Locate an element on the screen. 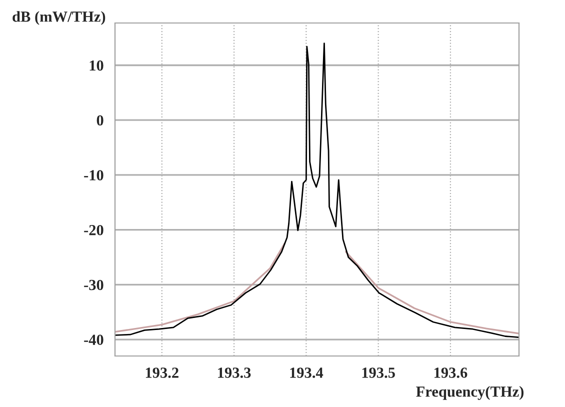 The height and width of the screenshot is (407, 565). y-tick-label: 10 is located at coordinates (97, 65).